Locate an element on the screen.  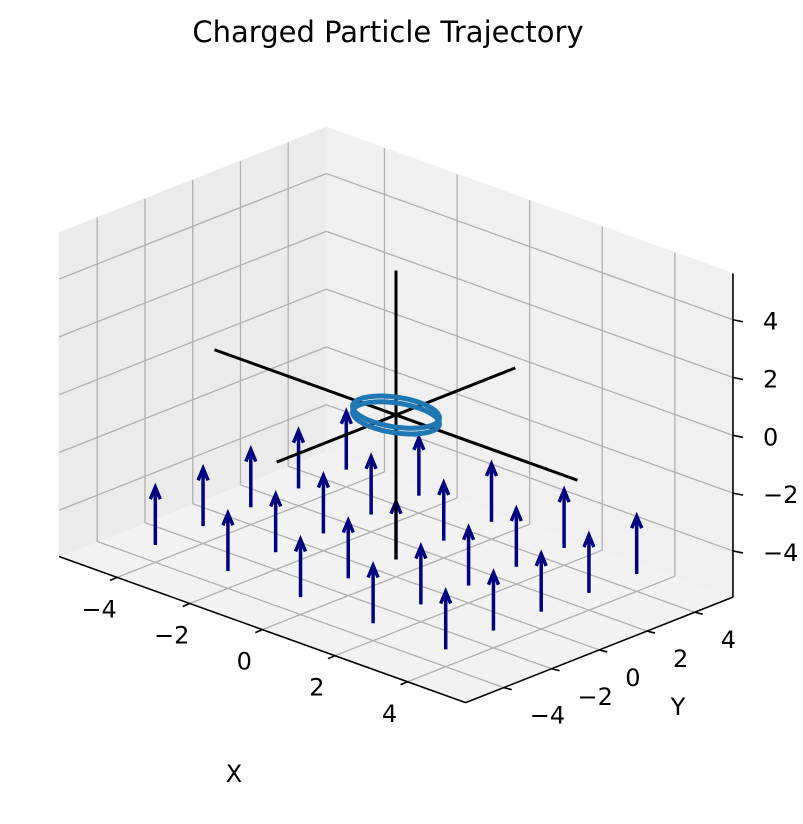
y-tick-label: 2 is located at coordinates (680, 659).